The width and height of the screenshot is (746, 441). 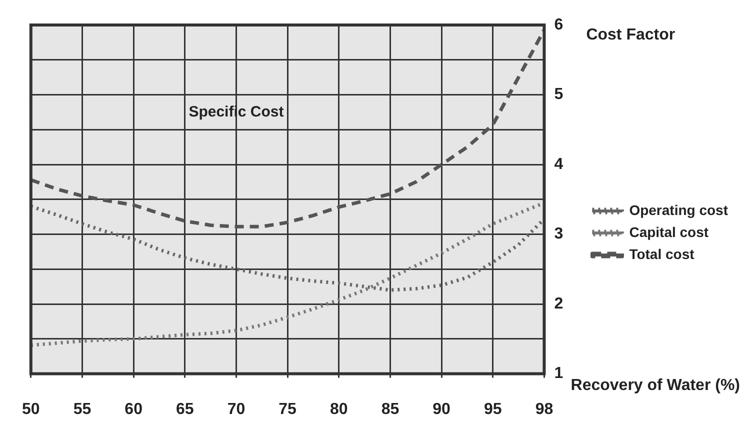 I want to click on y-tick-label: 5, so click(x=559, y=95).